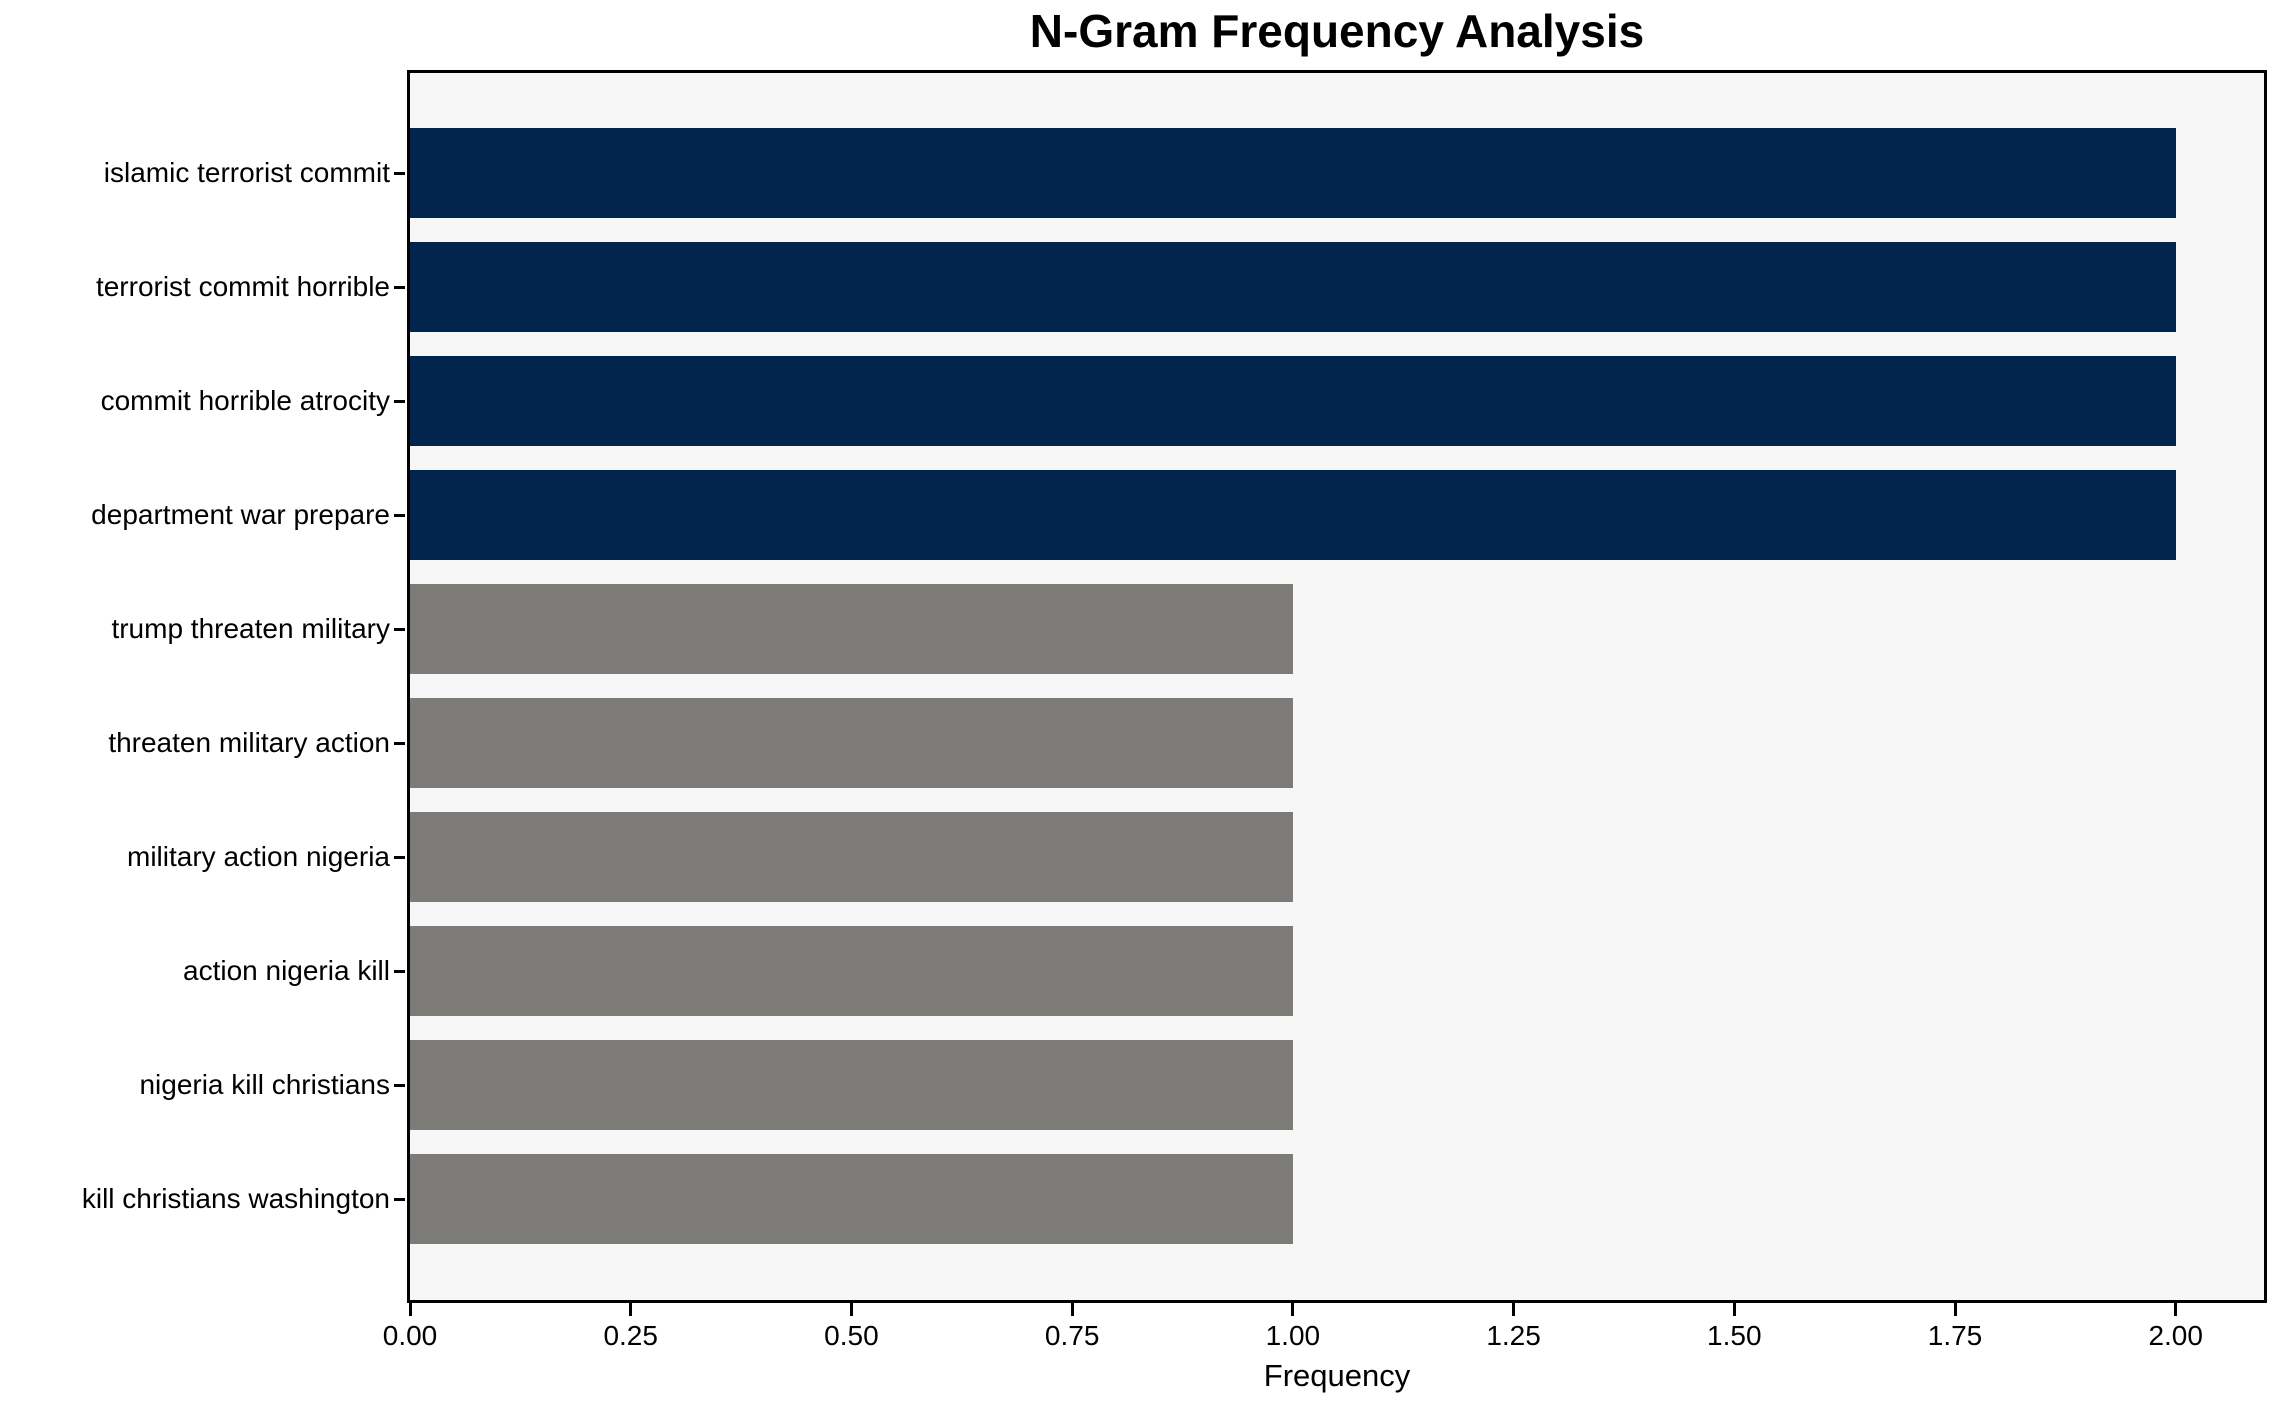 This screenshot has height=1414, width=2286. I want to click on x-tick-label: 0.25, so click(630, 1335).